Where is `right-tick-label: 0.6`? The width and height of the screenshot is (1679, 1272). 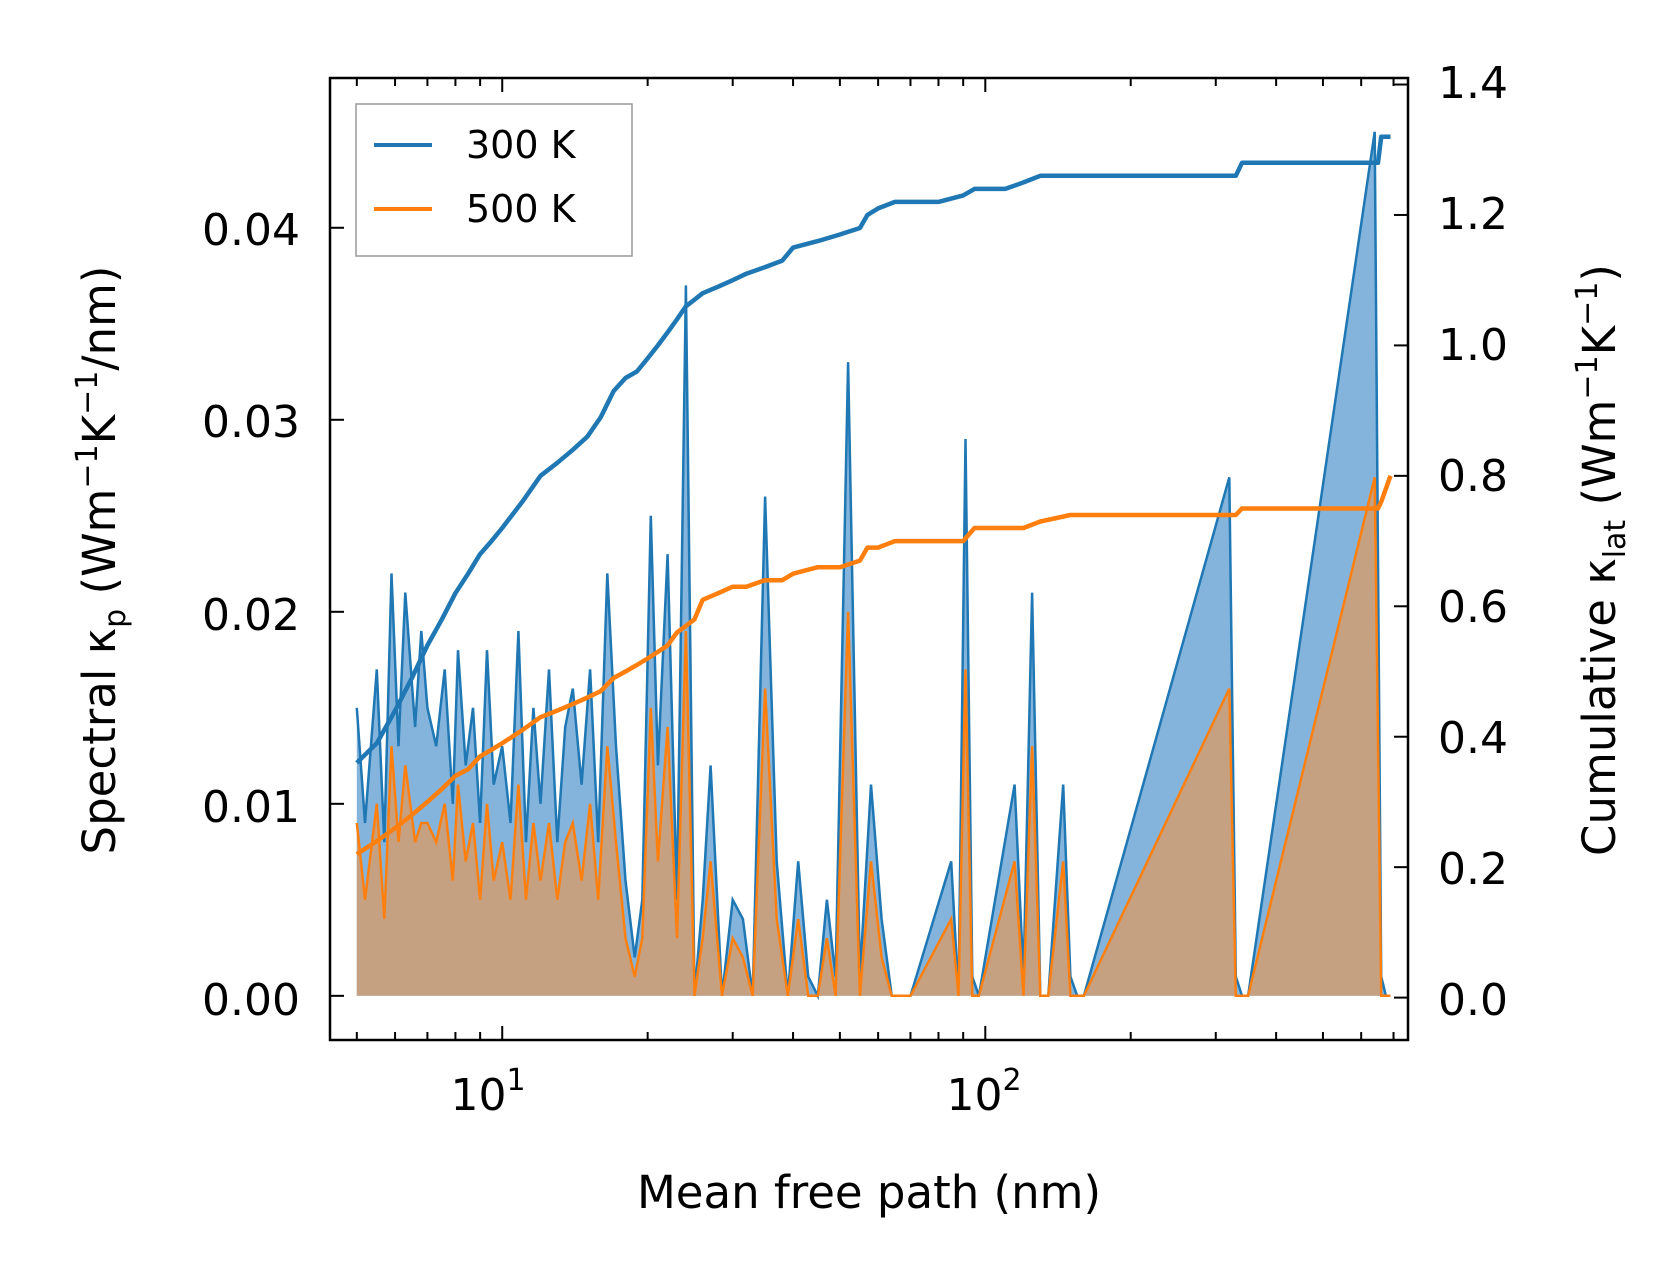 right-tick-label: 0.6 is located at coordinates (1473, 607).